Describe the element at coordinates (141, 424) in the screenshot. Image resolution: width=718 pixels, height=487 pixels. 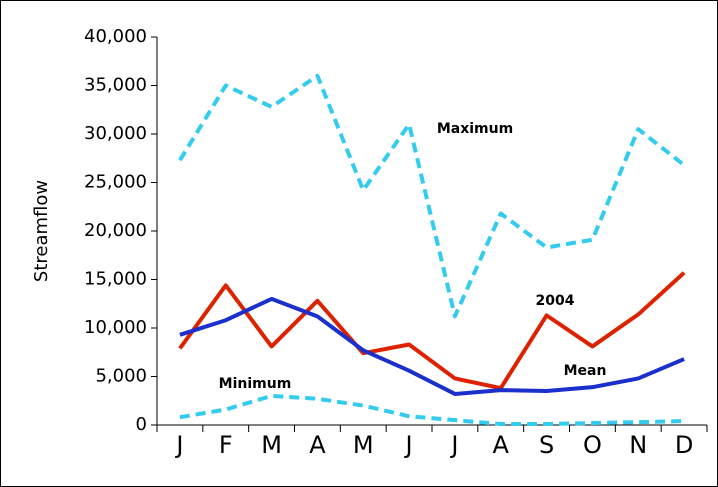
I see `y-tick-label: 0` at that location.